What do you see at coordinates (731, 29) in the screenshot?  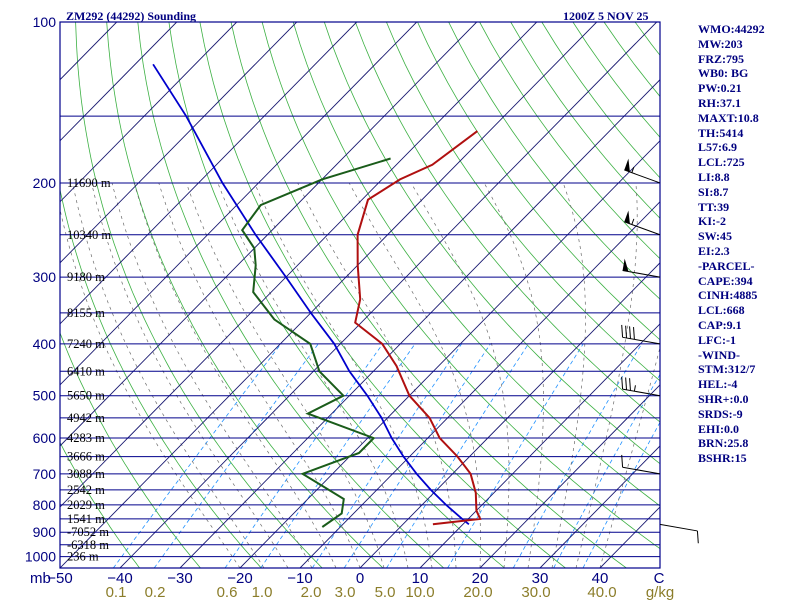 I see `index-value: WMO:44292` at bounding box center [731, 29].